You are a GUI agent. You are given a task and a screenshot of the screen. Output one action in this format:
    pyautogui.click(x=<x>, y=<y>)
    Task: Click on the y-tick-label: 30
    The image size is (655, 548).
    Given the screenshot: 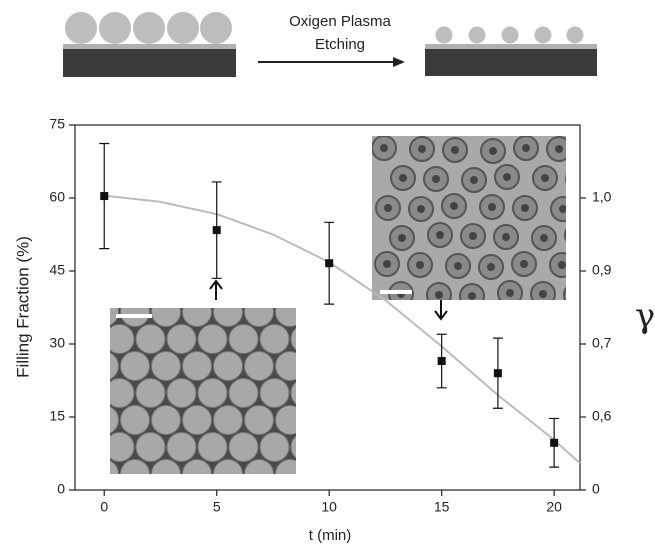 What is the action you would take?
    pyautogui.click(x=57, y=343)
    